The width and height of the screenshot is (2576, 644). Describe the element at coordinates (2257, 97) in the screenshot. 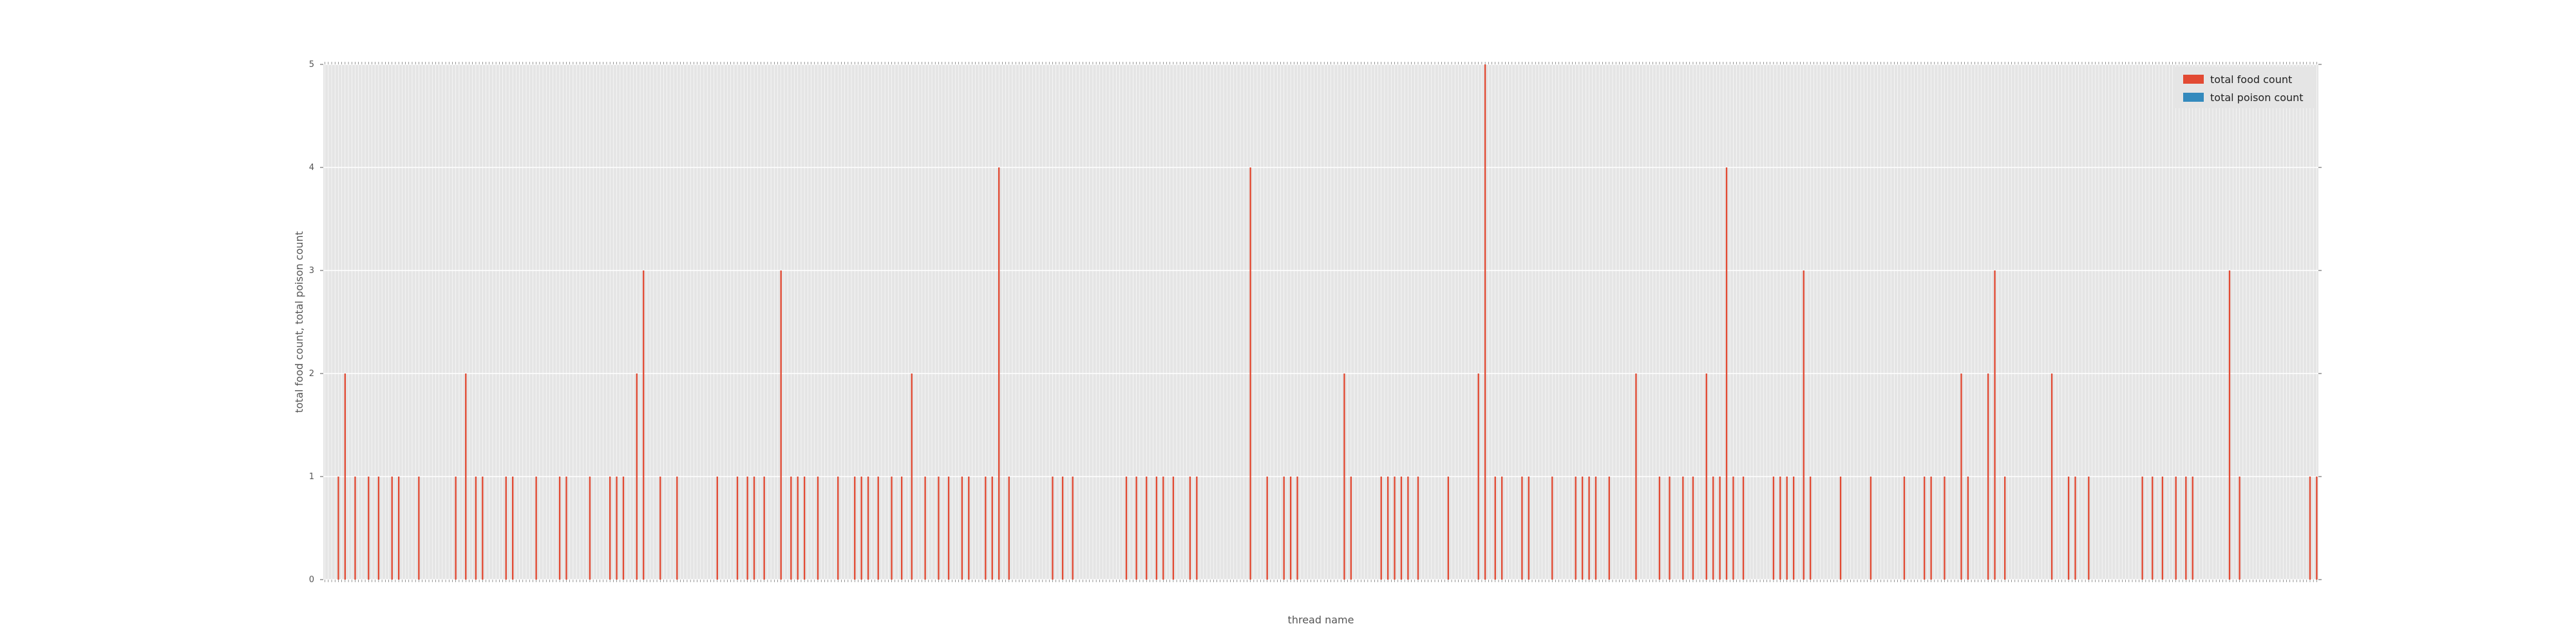

I see `legend-label-poison: total poison count` at that location.